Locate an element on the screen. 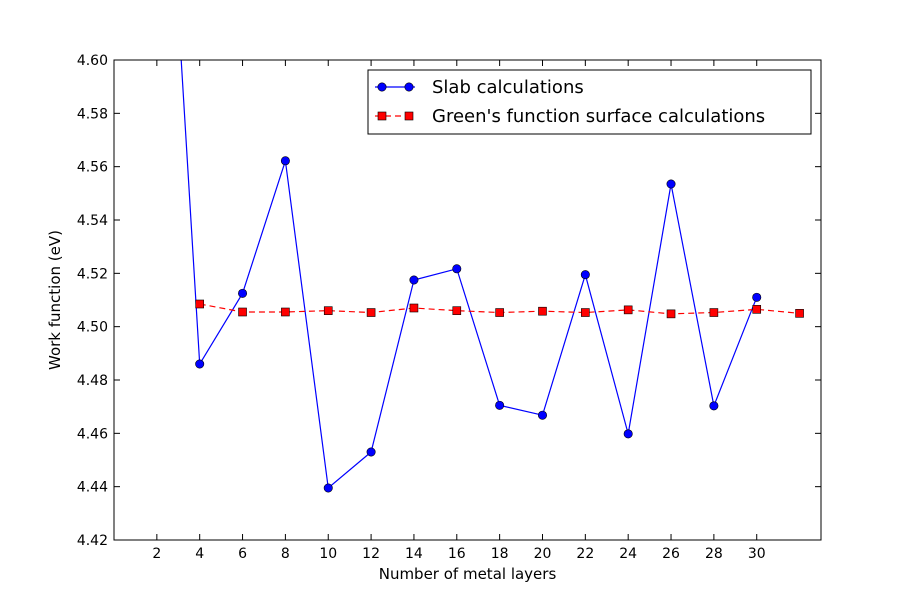  x-axis-label: Number of metal layers is located at coordinates (468, 574).